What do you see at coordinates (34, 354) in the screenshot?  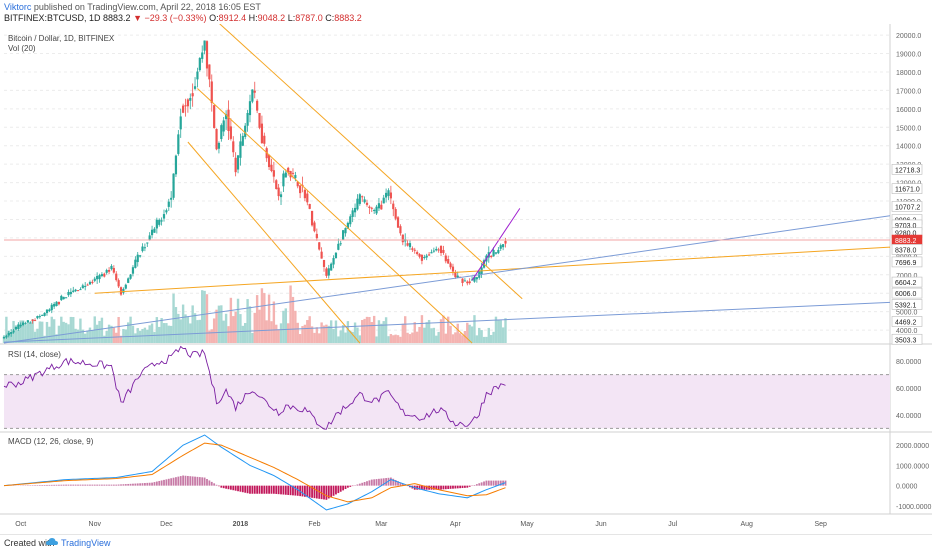 I see `rsi-legend: RSI (14, close)` at bounding box center [34, 354].